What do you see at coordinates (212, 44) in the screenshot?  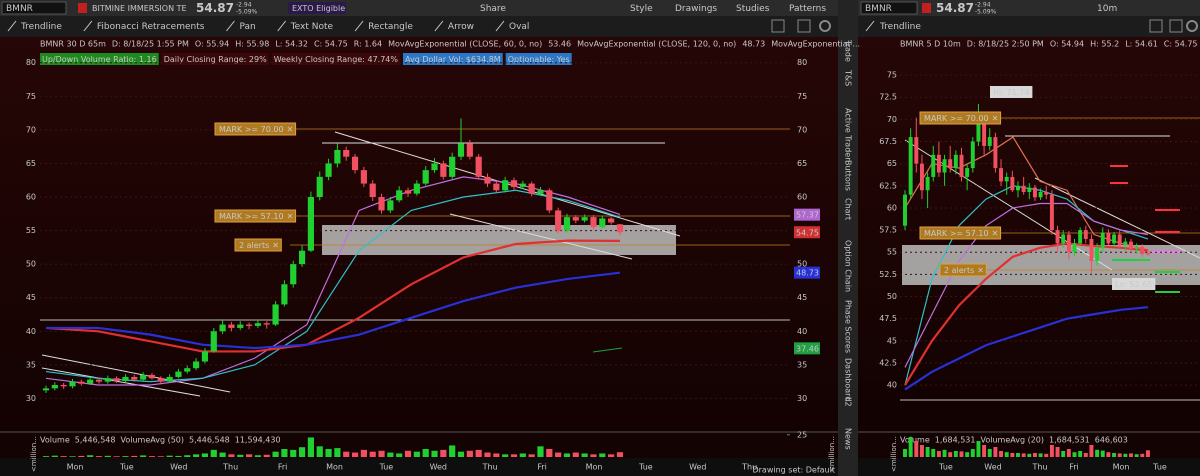 I see `chart-header: O: 55.94` at bounding box center [212, 44].